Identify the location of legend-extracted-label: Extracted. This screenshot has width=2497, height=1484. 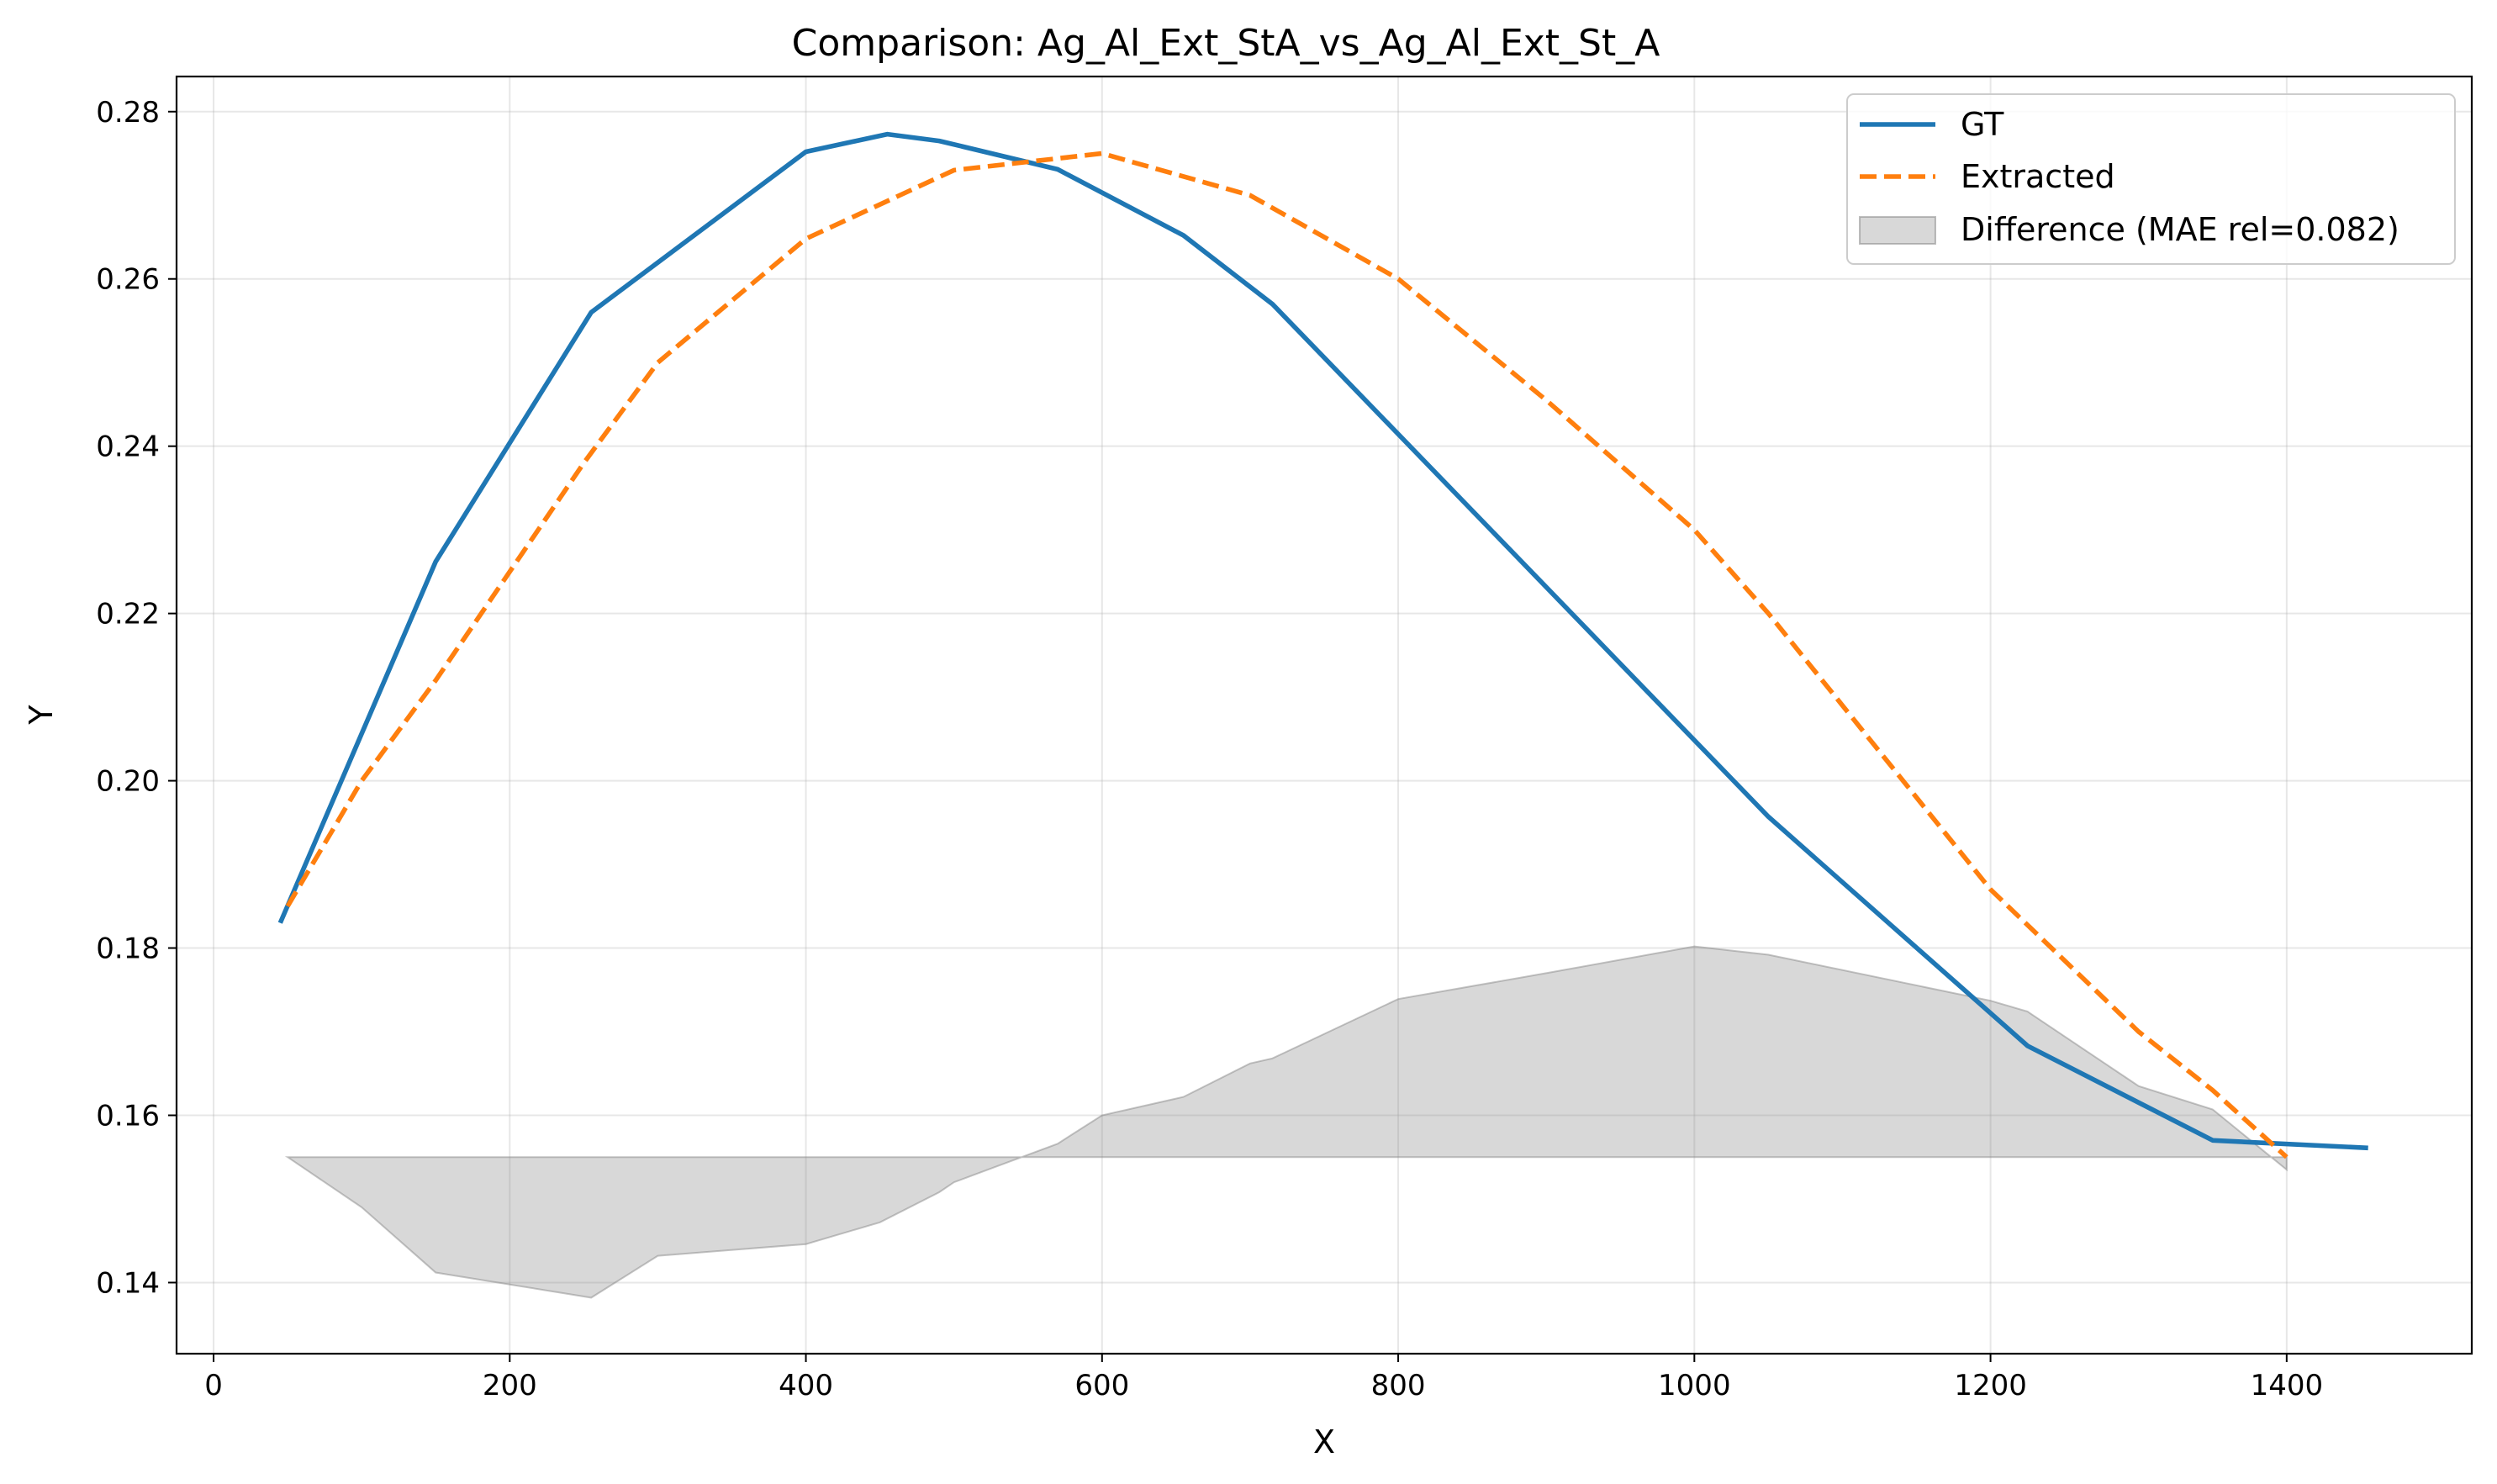
(2038, 176).